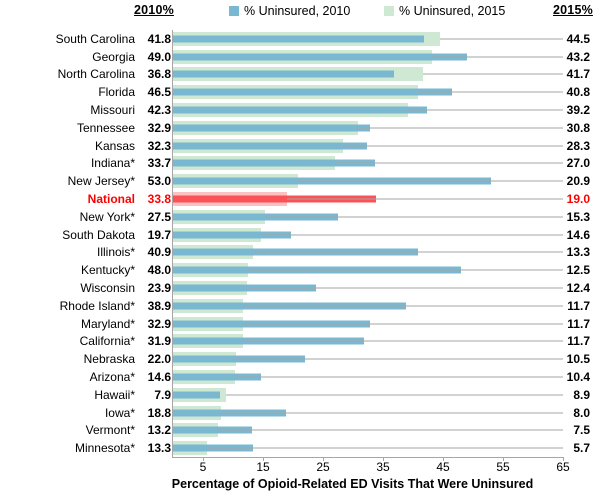 The width and height of the screenshot is (609, 501). Describe the element at coordinates (119, 412) in the screenshot. I see `category-label: Iowa*` at that location.